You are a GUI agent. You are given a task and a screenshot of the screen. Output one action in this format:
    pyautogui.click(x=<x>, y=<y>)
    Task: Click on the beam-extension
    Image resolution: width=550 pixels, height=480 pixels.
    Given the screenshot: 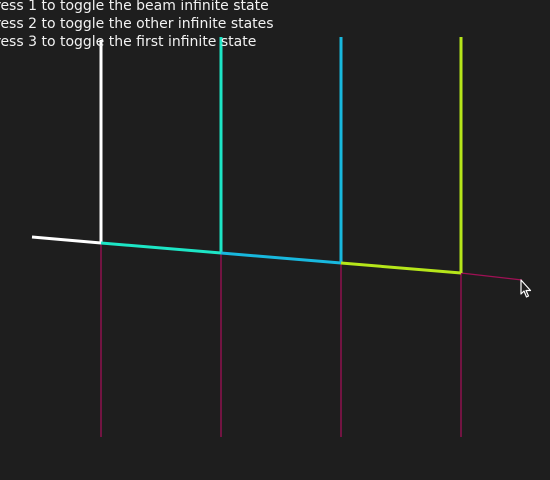 What is the action you would take?
    pyautogui.click(x=491, y=276)
    